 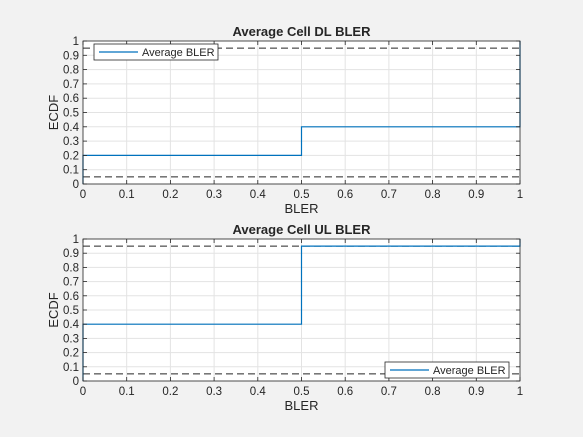 What do you see at coordinates (302, 31) in the screenshot?
I see `chart-title: Average Cell DL BLER` at bounding box center [302, 31].